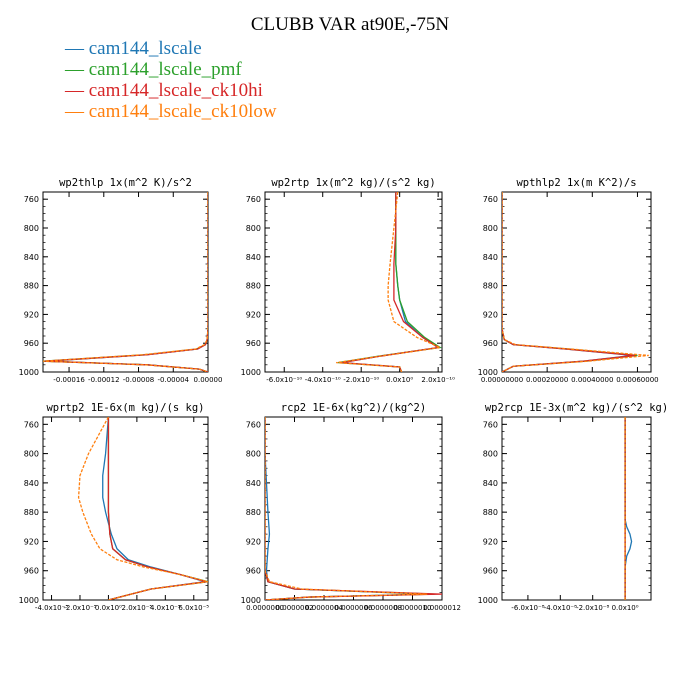 The height and width of the screenshot is (700, 700). What do you see at coordinates (413, 608) in the screenshot?
I see `x-tick-label: 0.0000010` at bounding box center [413, 608].